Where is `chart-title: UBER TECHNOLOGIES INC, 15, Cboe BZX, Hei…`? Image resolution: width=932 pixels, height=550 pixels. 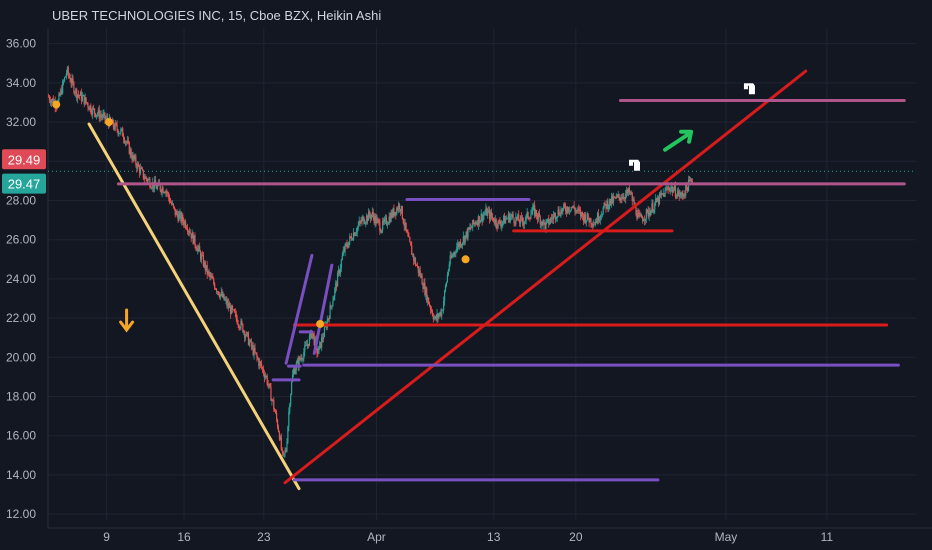
chart-title: UBER TECHNOLOGIES INC, 15, Cboe BZX, Hei… is located at coordinates (217, 15).